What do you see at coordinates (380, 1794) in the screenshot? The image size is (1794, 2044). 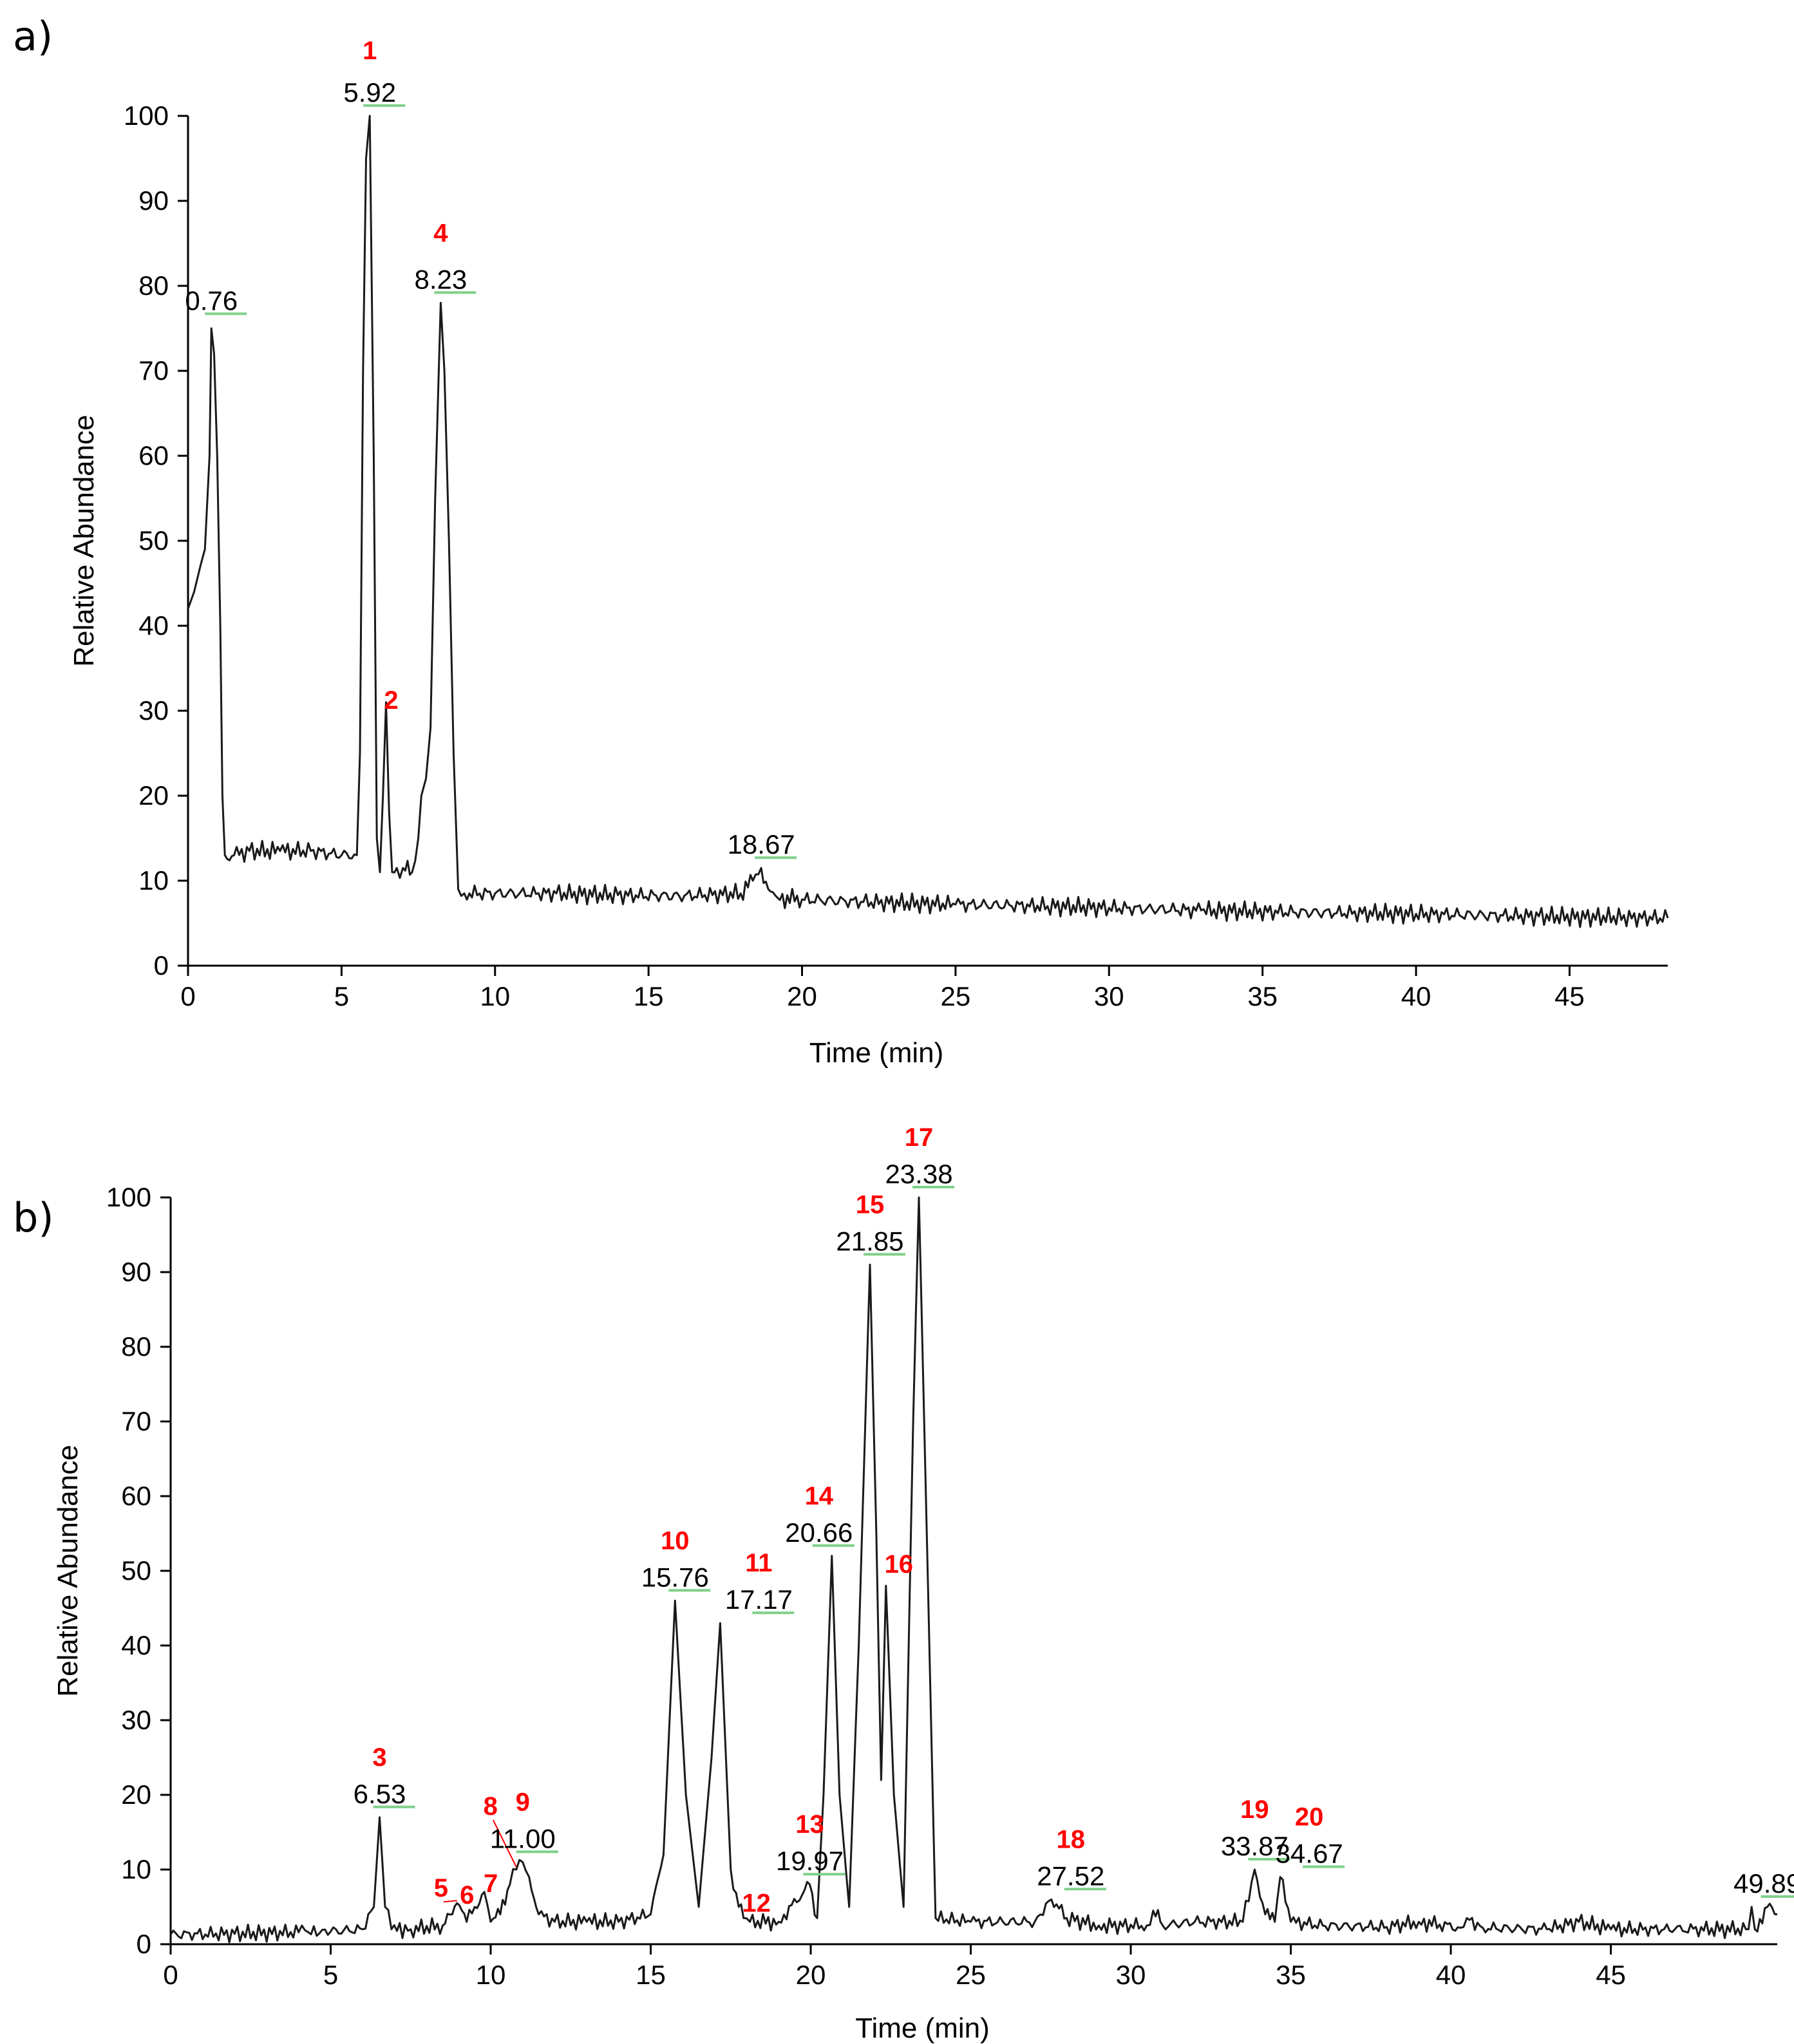 I see `peak-rt-label: 6.53` at bounding box center [380, 1794].